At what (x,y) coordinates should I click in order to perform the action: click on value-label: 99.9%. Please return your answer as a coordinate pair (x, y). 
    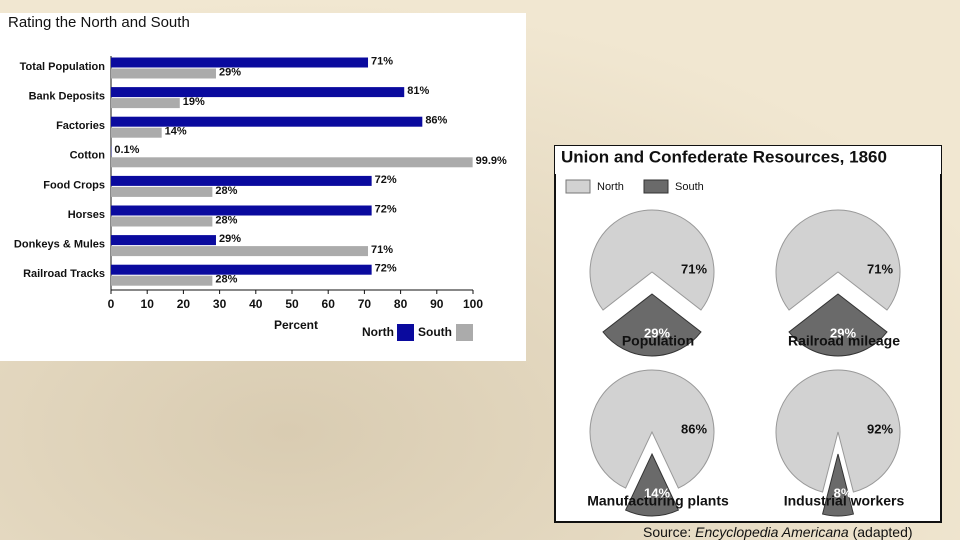
    Looking at the image, I should click on (491, 161).